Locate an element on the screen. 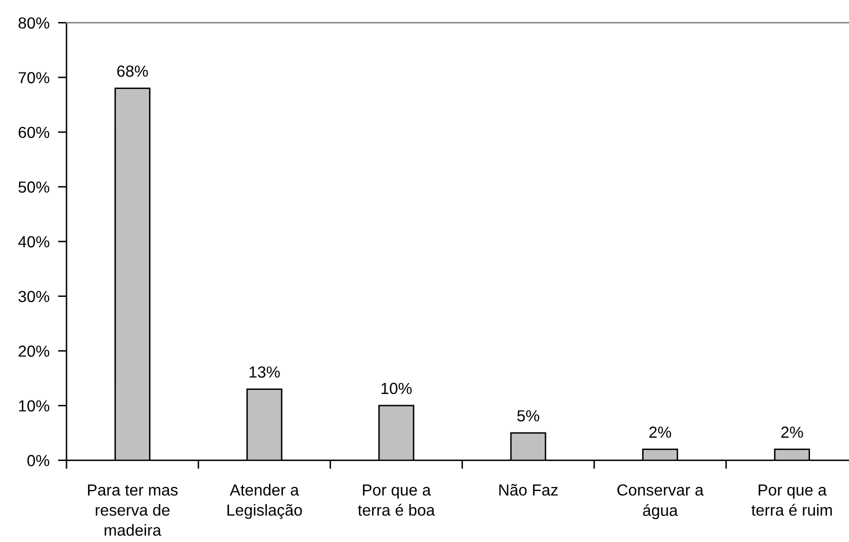 Image resolution: width=849 pixels, height=542 pixels. x-tick-label: Para ter mas reserva de madeira is located at coordinates (133, 510).